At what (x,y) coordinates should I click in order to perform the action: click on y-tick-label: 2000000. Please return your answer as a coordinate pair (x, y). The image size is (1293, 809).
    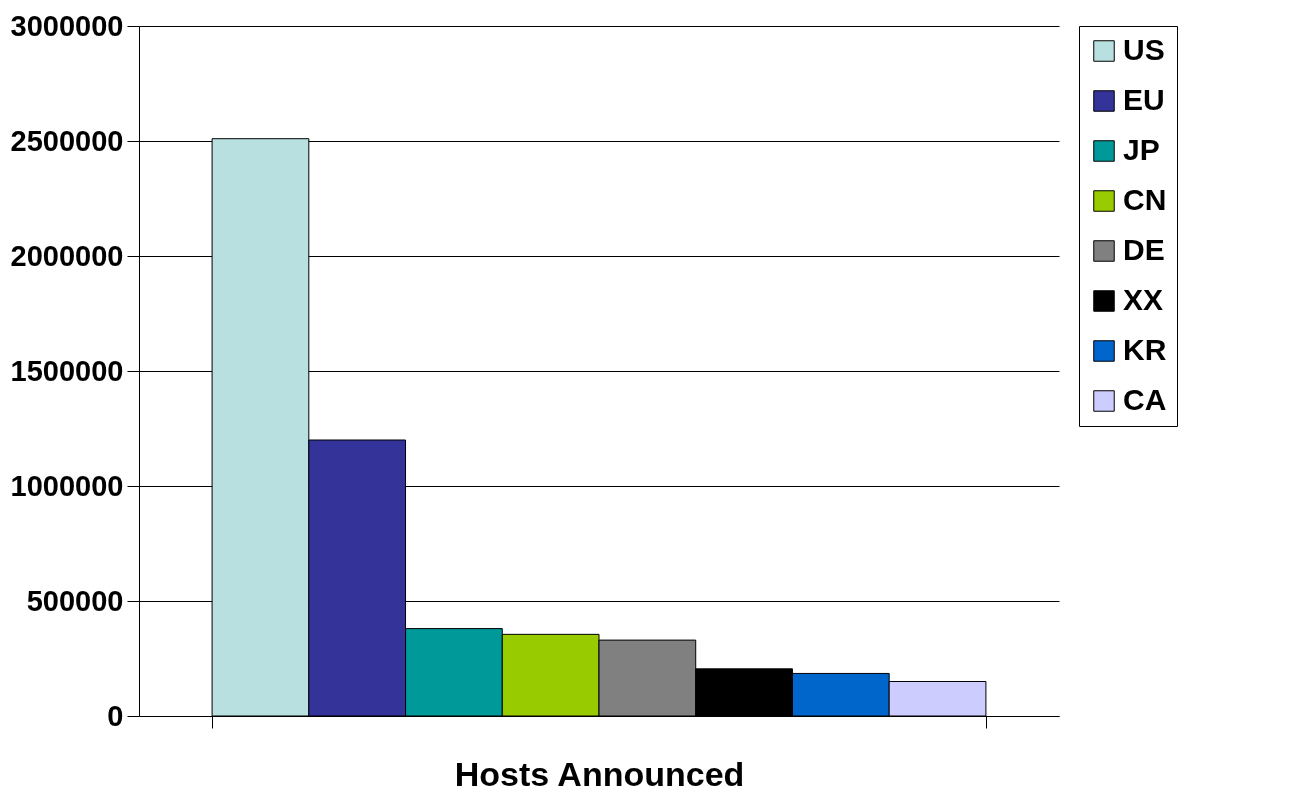
    Looking at the image, I should click on (67, 255).